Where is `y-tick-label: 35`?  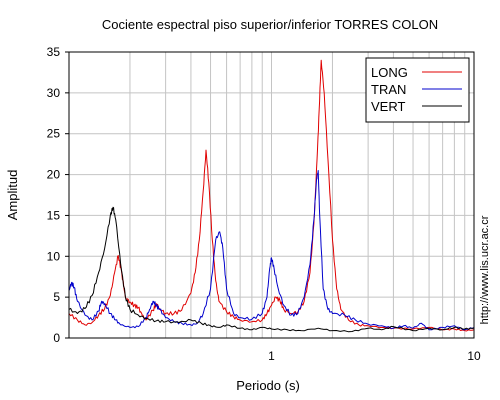 y-tick-label: 35 is located at coordinates (54, 52).